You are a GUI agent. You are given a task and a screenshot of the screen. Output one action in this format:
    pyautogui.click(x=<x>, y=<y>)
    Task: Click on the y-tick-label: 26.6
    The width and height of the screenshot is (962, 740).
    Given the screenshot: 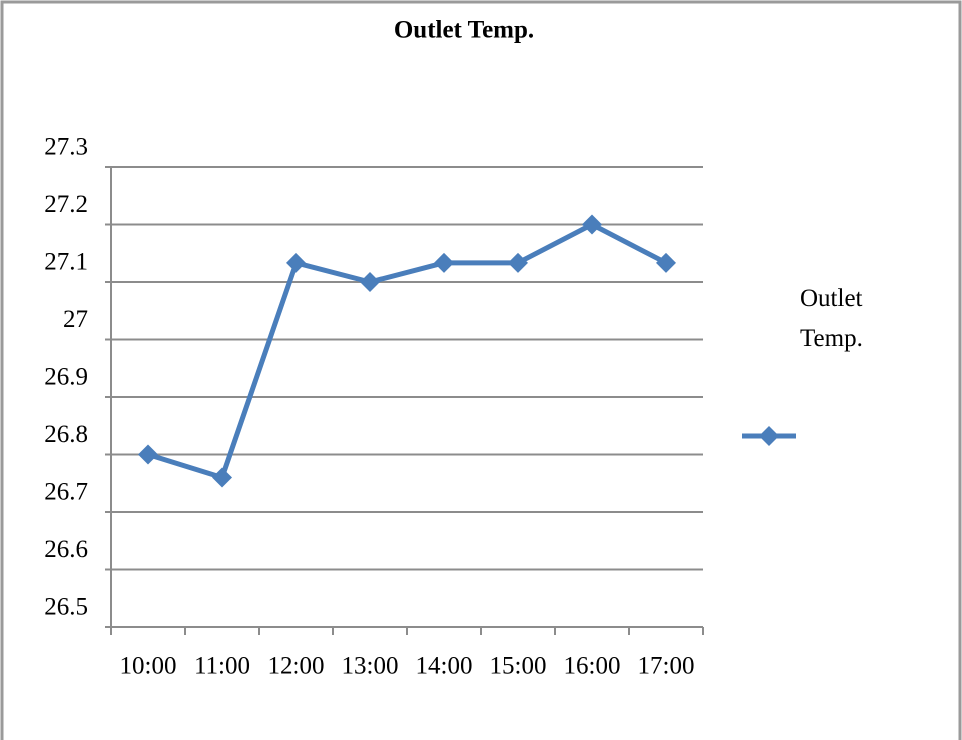 What is the action you would take?
    pyautogui.click(x=66, y=549)
    